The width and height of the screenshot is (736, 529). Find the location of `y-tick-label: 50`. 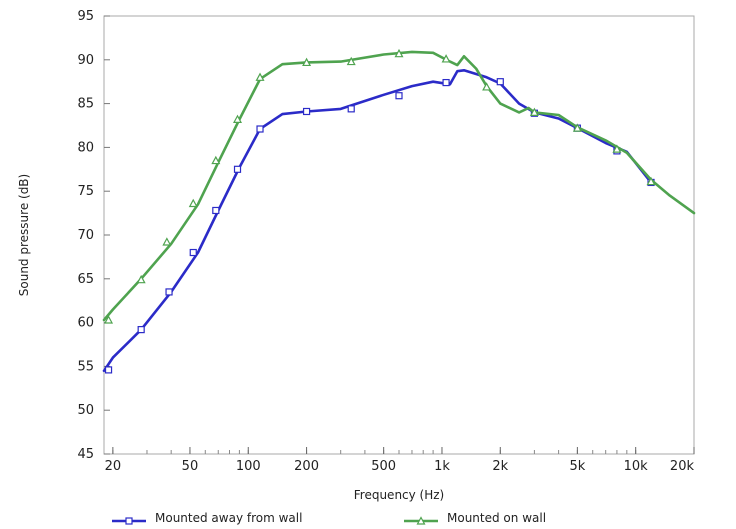

y-tick-label: 50 is located at coordinates (85, 410).